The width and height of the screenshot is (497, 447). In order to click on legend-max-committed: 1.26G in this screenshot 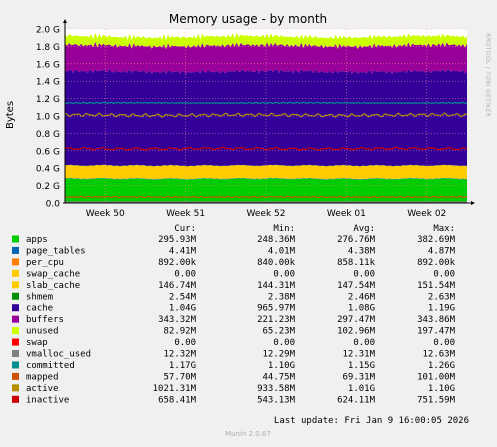, I will do `click(441, 366)`.